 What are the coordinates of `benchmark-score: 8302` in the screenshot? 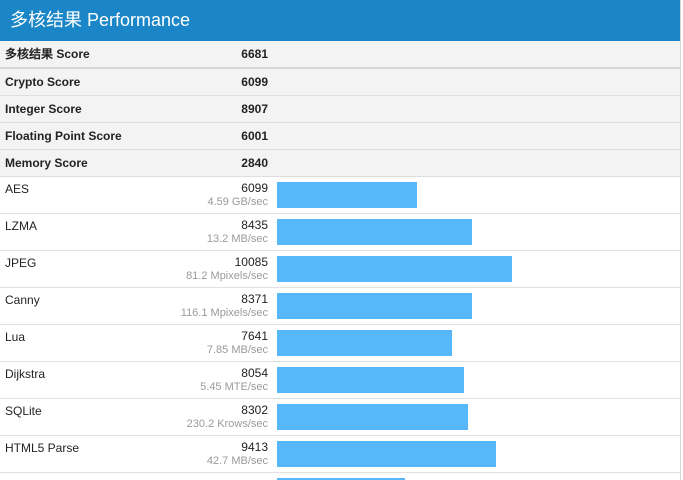 It's located at (254, 410).